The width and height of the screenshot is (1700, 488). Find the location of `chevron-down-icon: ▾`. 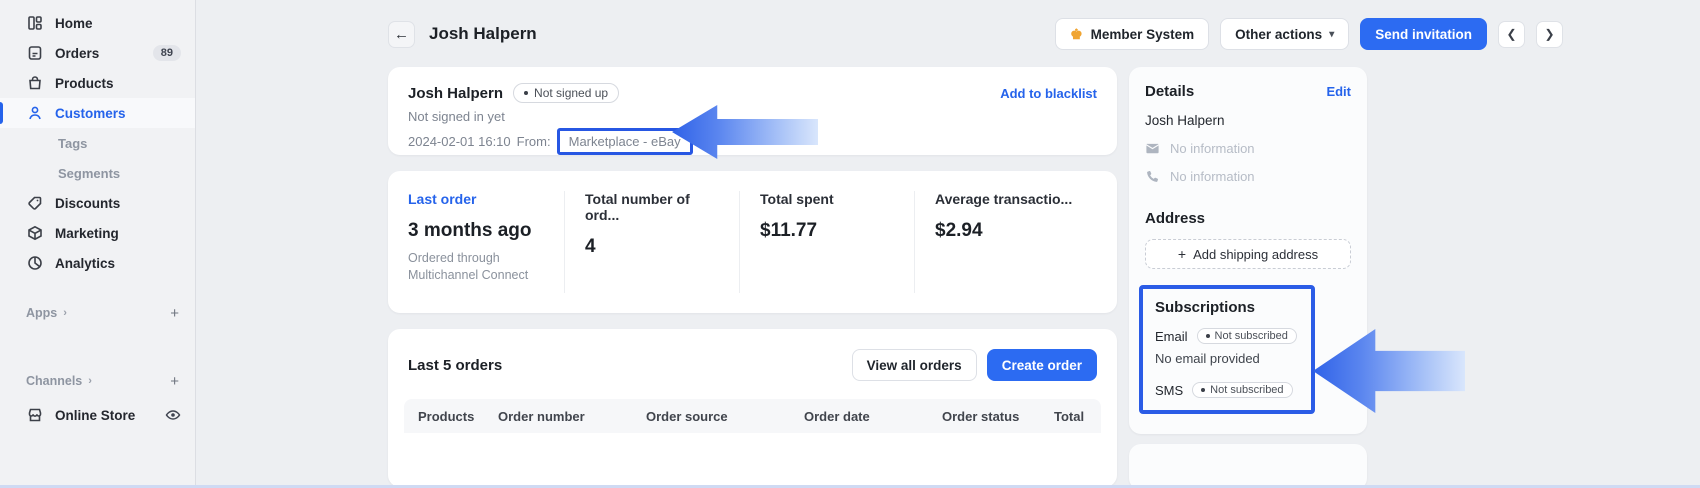

chevron-down-icon: ▾ is located at coordinates (1332, 34).